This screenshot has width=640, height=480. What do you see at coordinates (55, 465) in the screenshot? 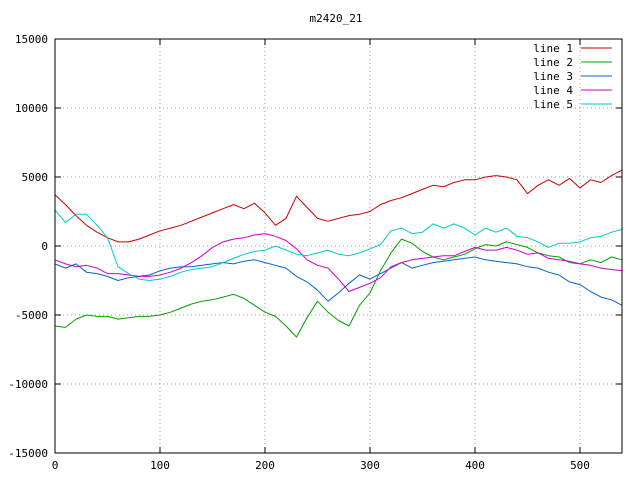
I see `x-tick-label: 0` at bounding box center [55, 465].